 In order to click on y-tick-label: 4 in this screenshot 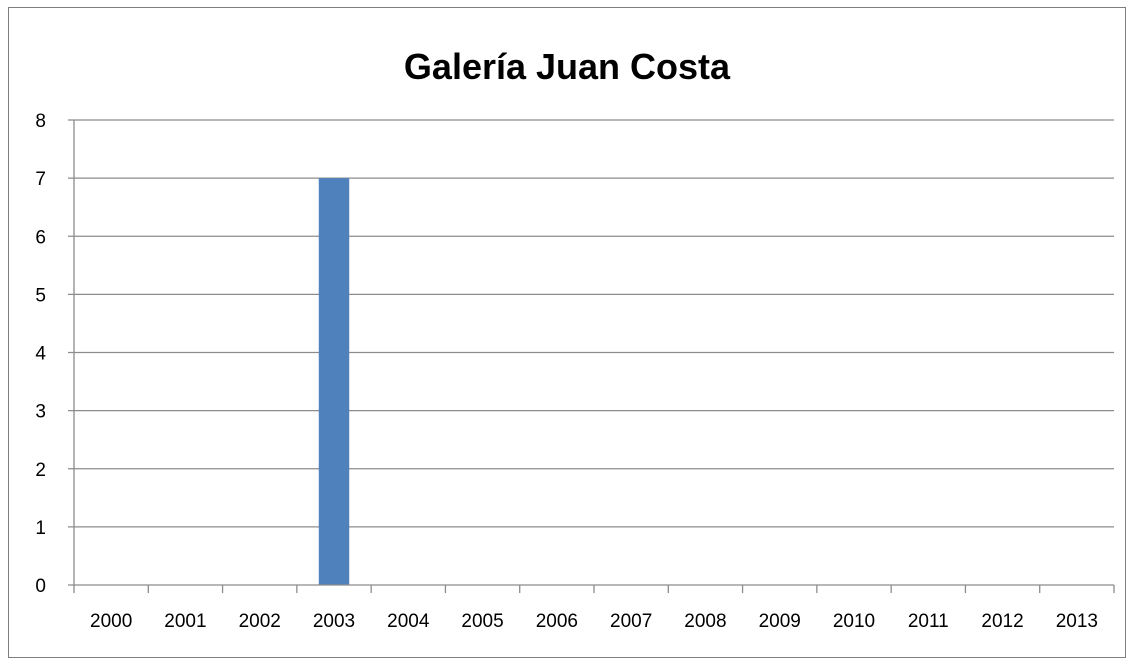, I will do `click(40, 354)`.